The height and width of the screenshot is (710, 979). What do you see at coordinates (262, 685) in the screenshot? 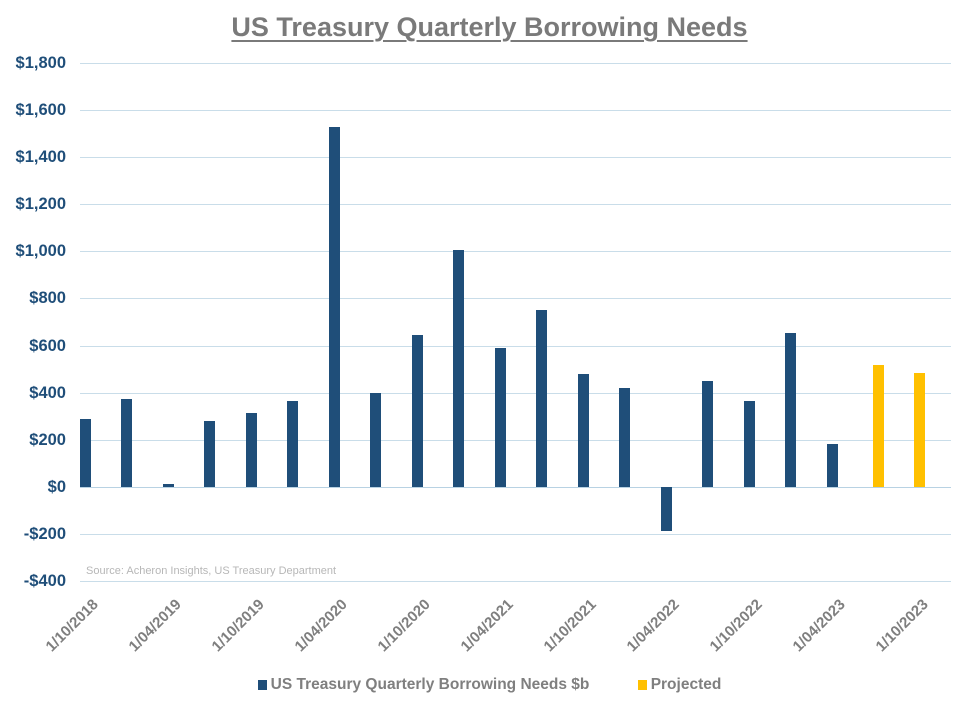
I see `legend-swatch-actual-icon` at bounding box center [262, 685].